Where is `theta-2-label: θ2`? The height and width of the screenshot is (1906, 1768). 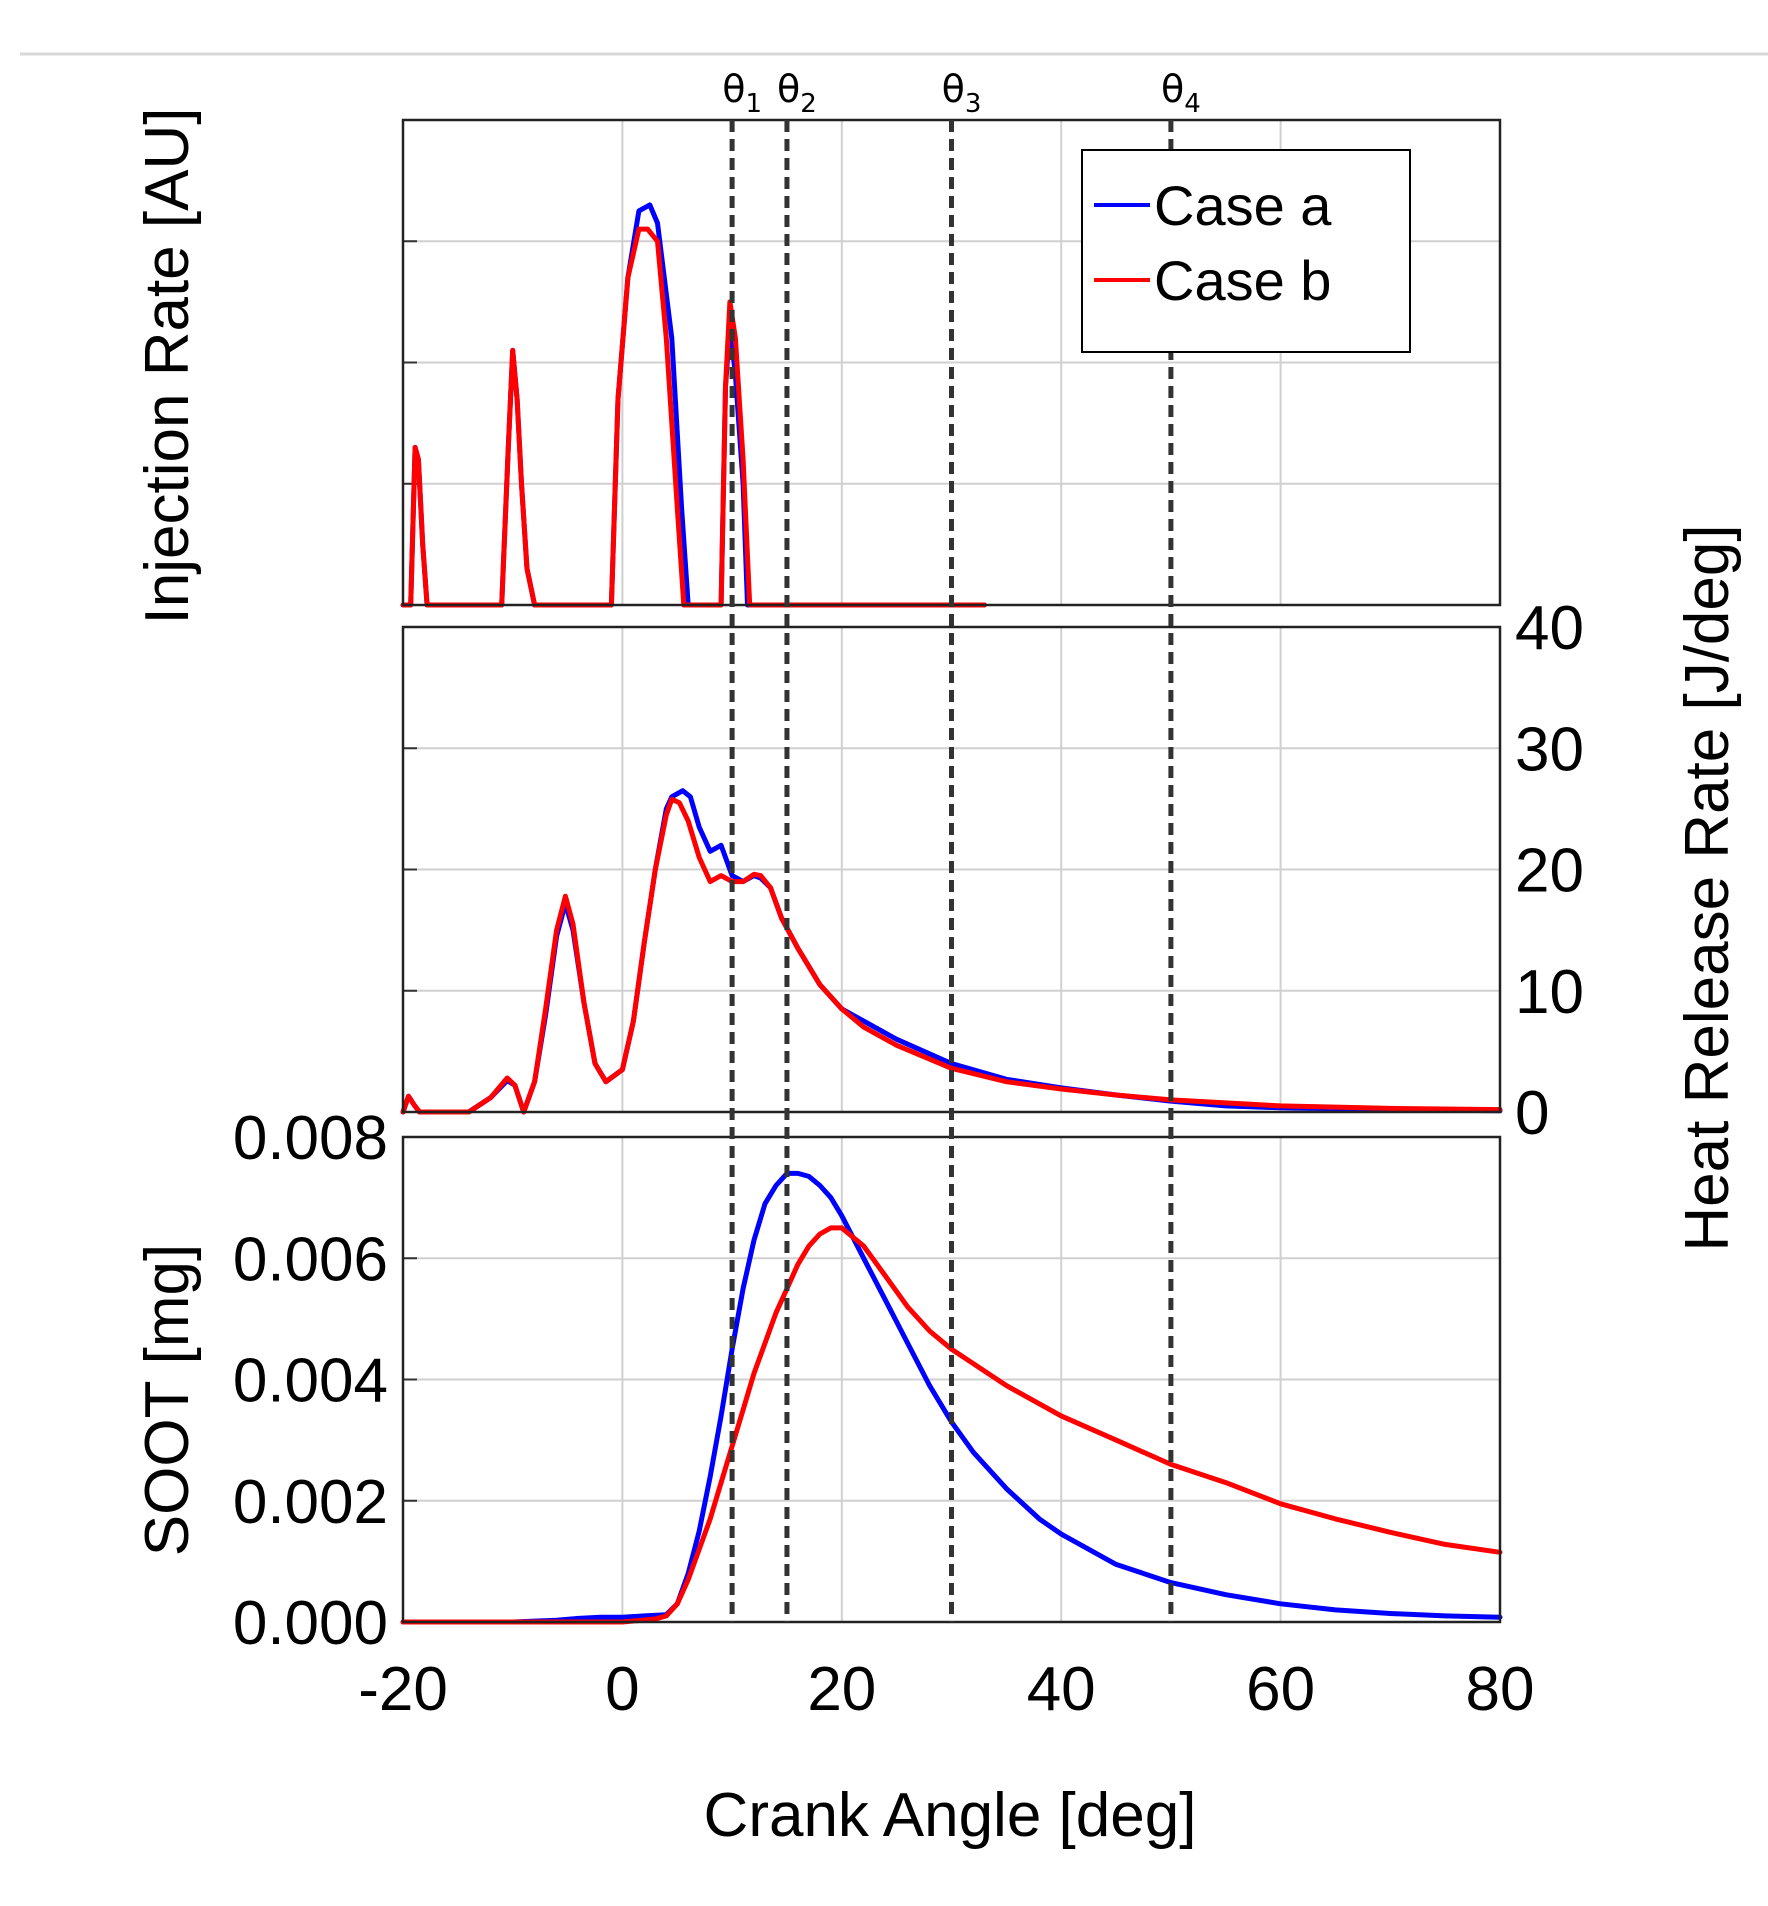 theta-2-label: θ2 is located at coordinates (797, 93).